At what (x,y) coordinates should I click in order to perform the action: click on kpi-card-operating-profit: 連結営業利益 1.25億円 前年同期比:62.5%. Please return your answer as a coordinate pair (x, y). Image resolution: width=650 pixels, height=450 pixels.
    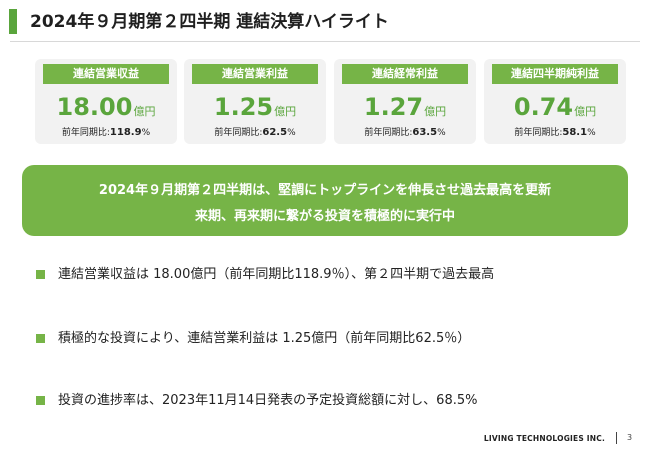
    Looking at the image, I should click on (255, 101).